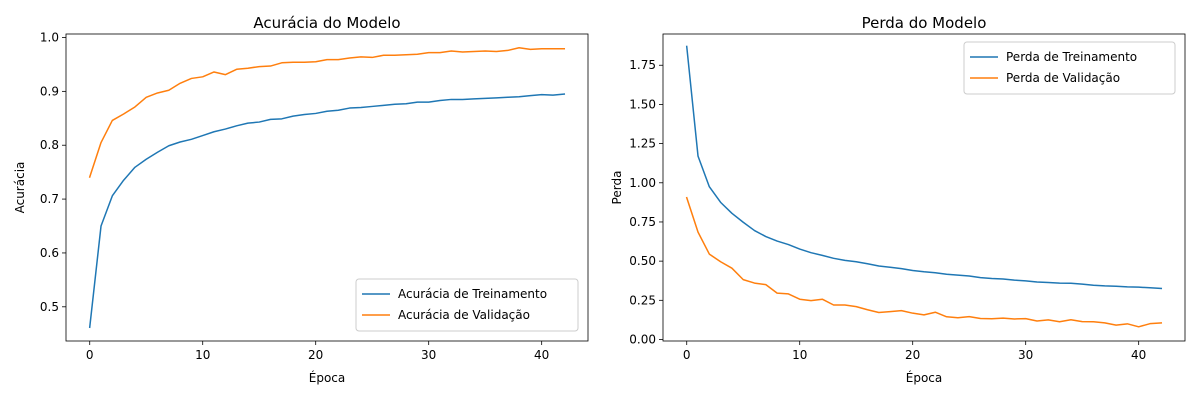 The width and height of the screenshot is (1200, 400). Describe the element at coordinates (49, 38) in the screenshot. I see `y-tick-label: 1.0` at that location.